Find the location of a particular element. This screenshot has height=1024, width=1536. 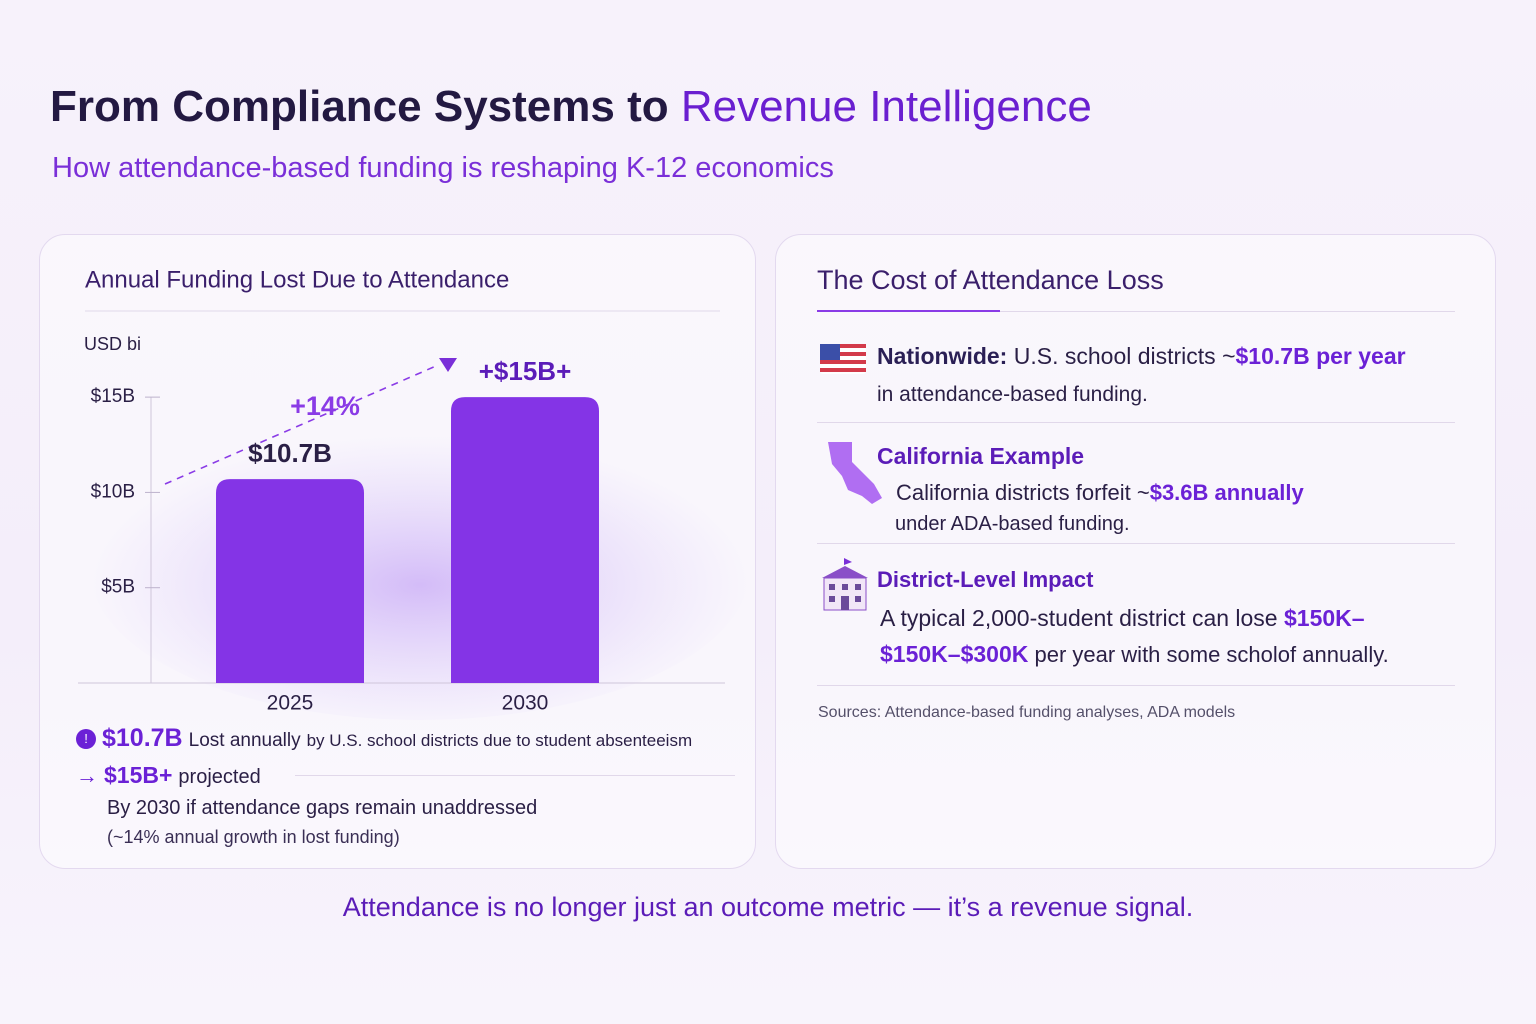

item-heading: Nationwide: is located at coordinates (942, 356).